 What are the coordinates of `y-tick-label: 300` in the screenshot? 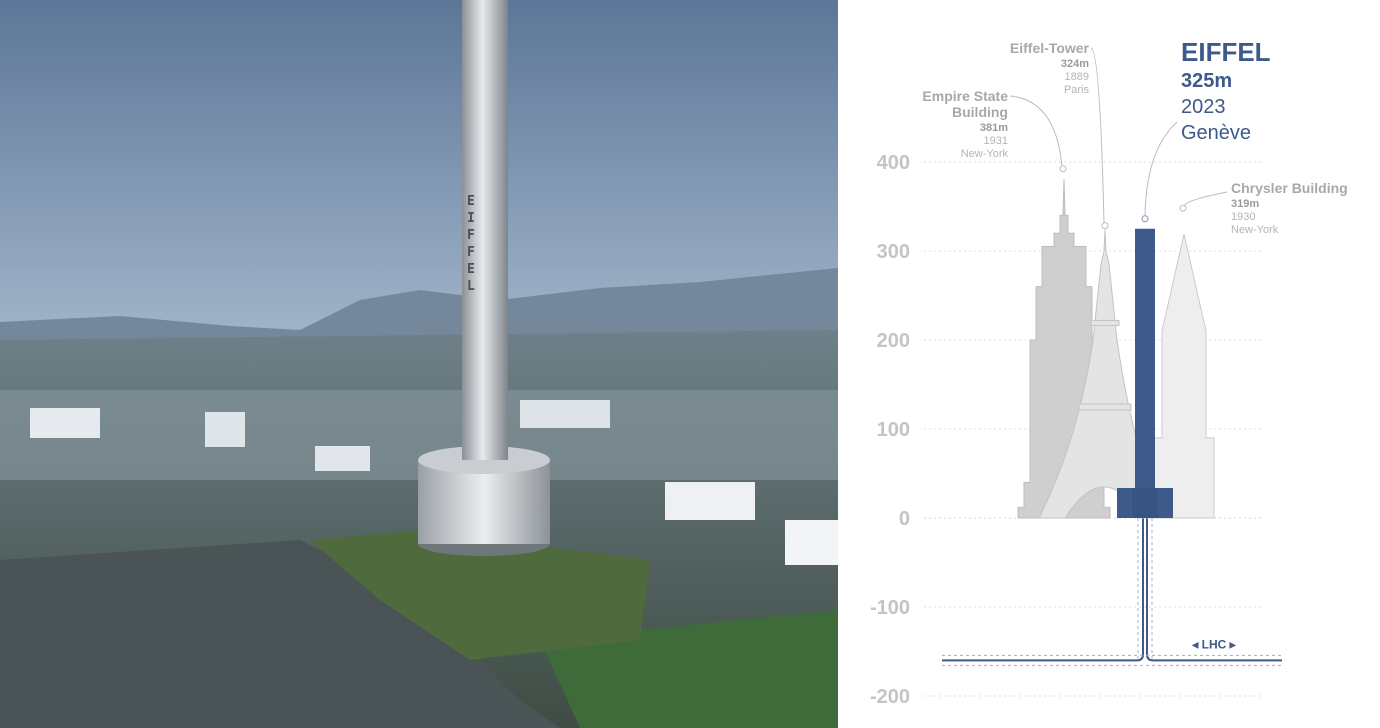 It's located at (893, 252).